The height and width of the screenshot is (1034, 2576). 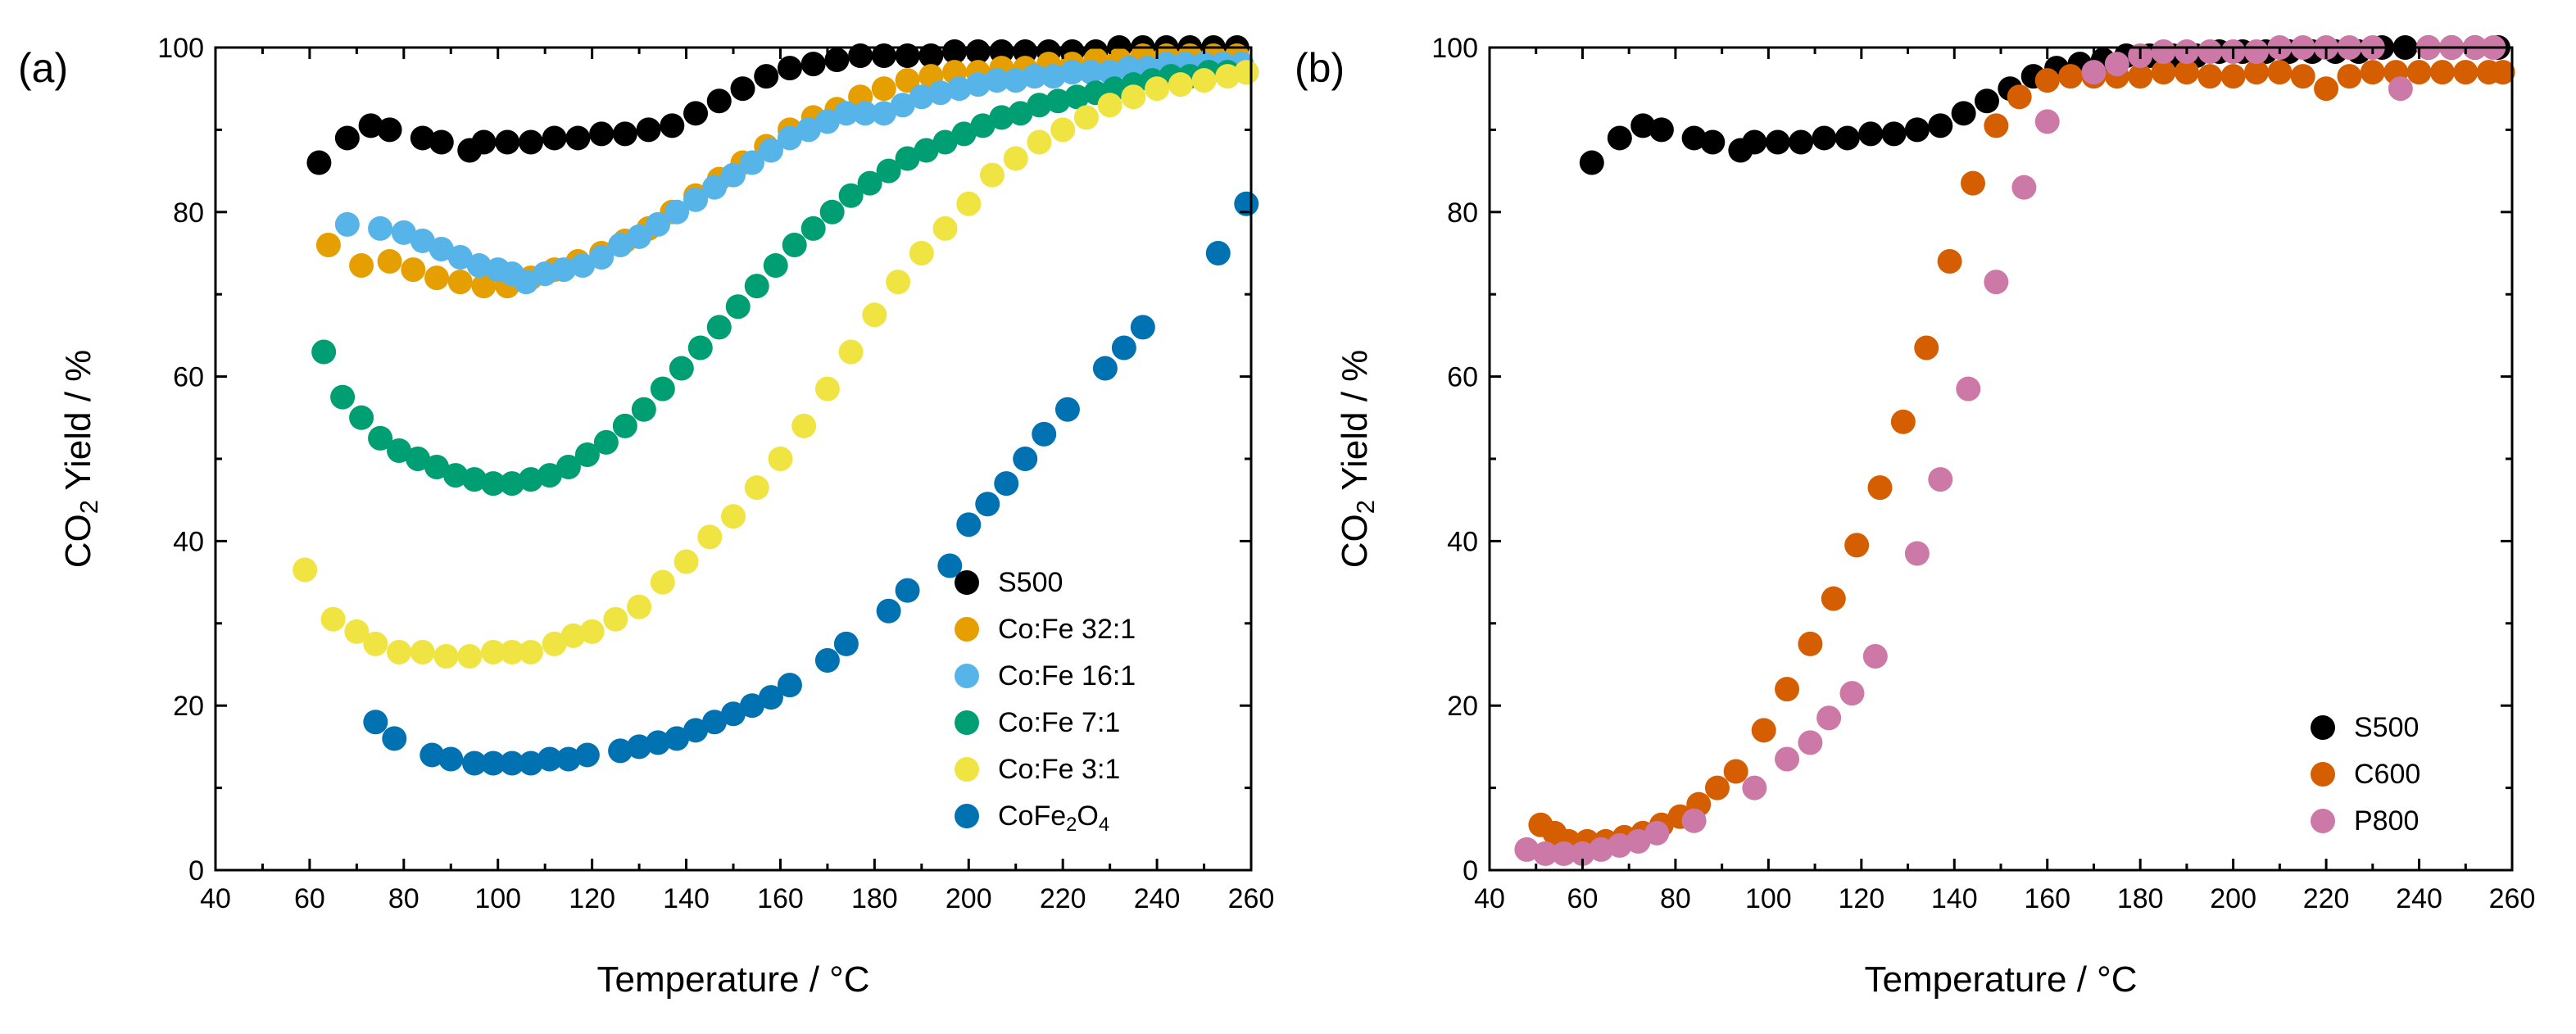 I want to click on y-tick-label: 40, so click(x=1462, y=541).